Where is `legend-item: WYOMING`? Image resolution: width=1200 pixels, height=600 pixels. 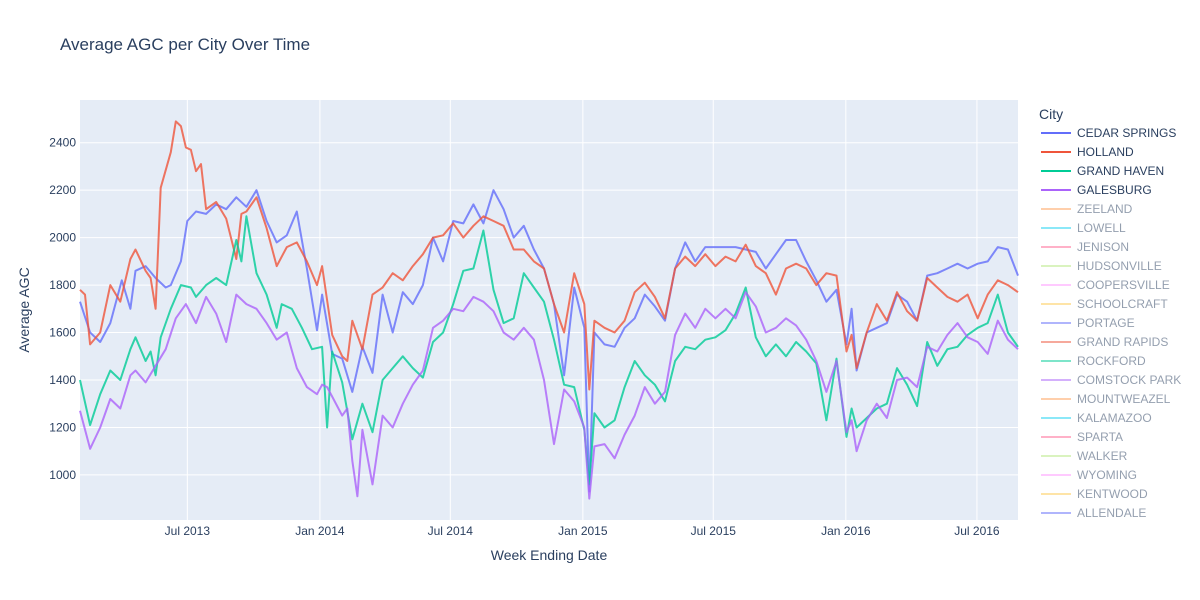
legend-item: WYOMING is located at coordinates (1089, 475).